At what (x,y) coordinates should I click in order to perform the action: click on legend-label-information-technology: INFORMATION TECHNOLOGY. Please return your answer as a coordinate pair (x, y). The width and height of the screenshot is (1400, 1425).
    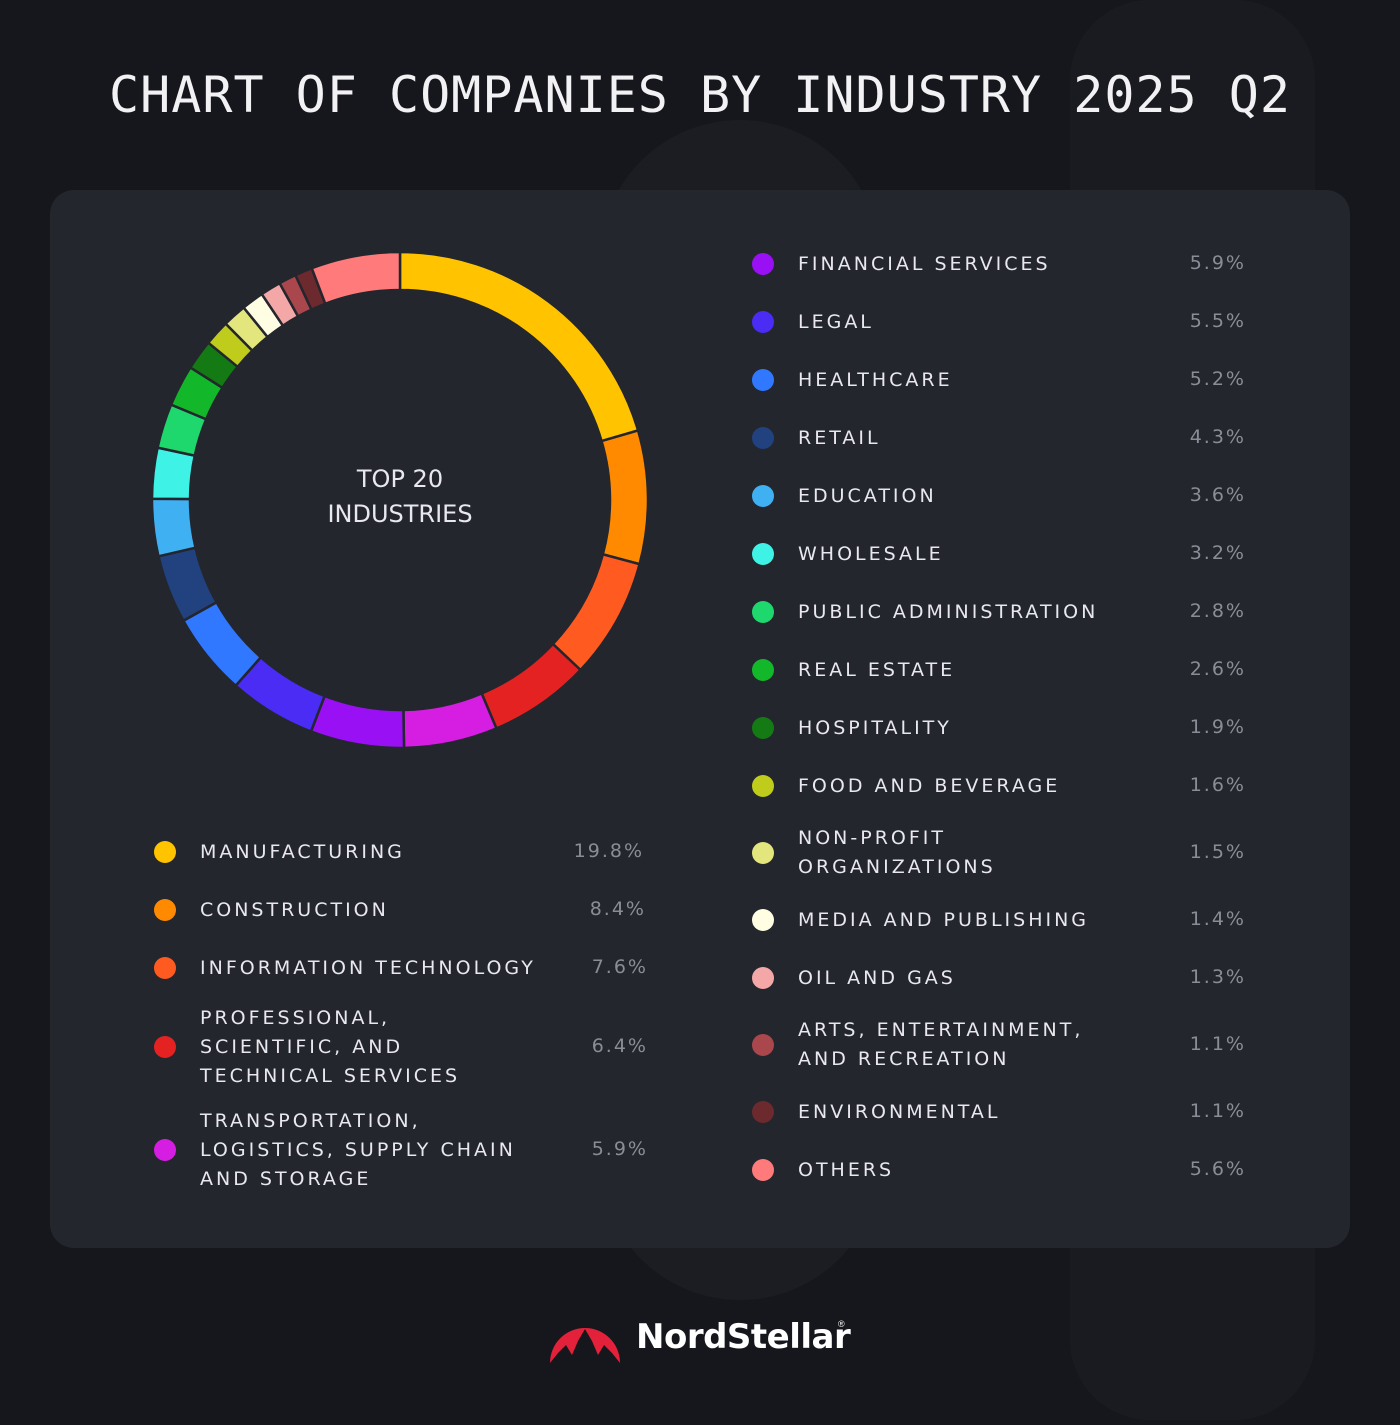
    Looking at the image, I should click on (368, 967).